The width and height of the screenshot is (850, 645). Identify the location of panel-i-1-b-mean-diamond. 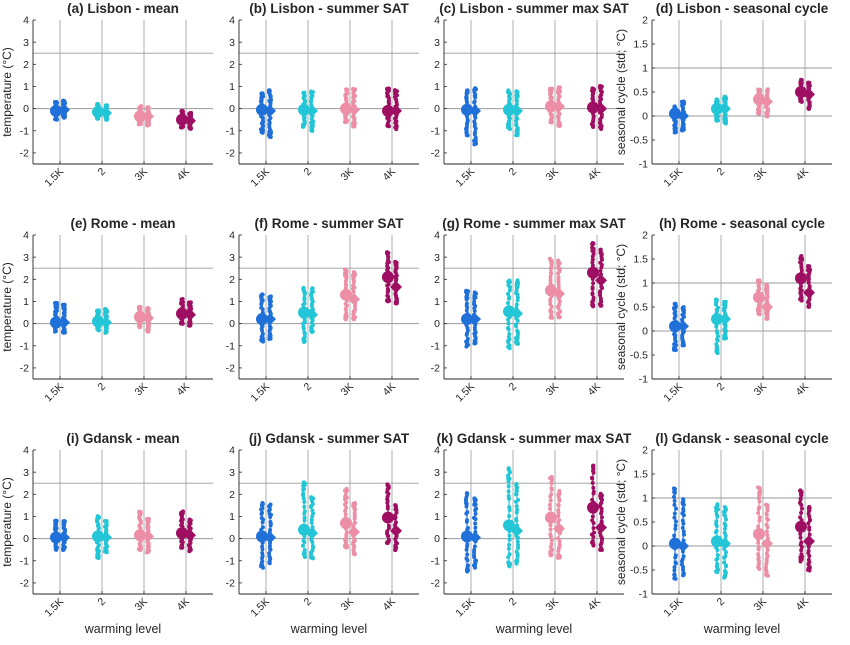
(106, 537).